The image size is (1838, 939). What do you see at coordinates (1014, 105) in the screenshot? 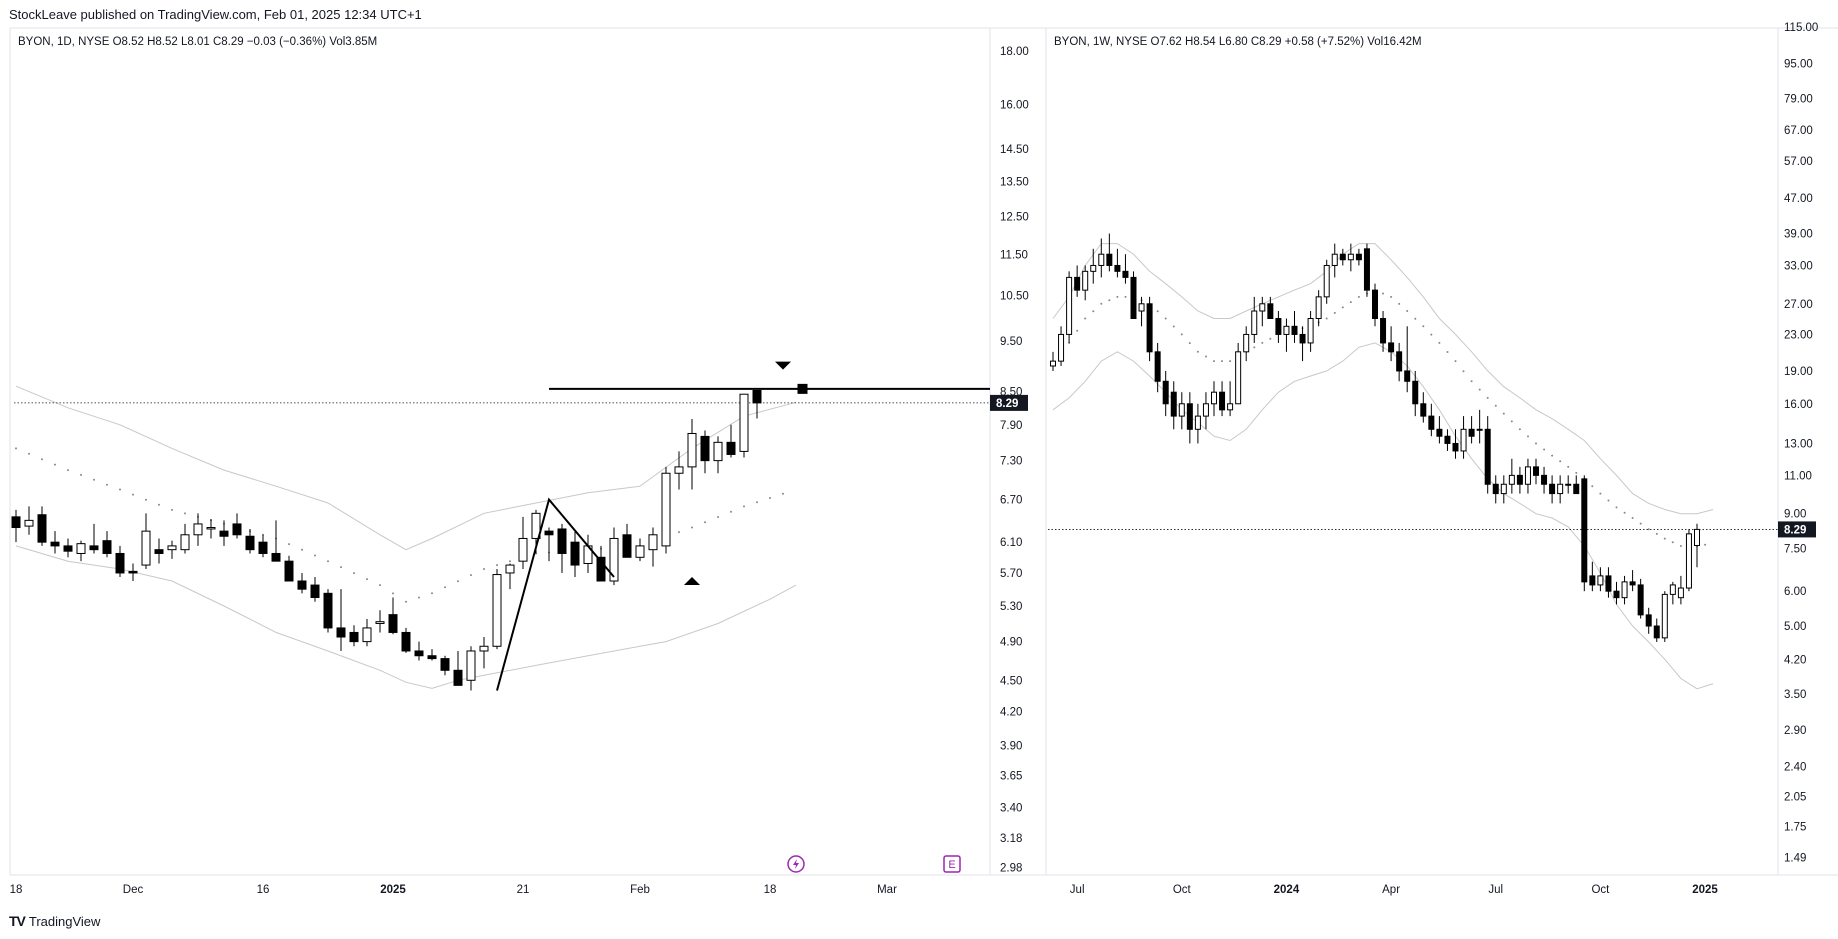
I see `price-tick-label: 16.00` at bounding box center [1014, 105].